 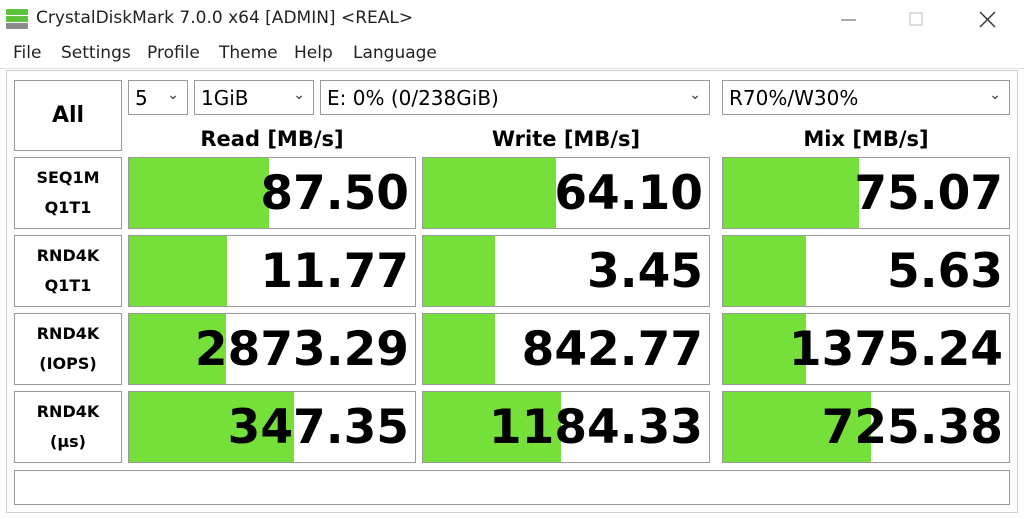 I want to click on menu-item: Help, so click(x=313, y=53).